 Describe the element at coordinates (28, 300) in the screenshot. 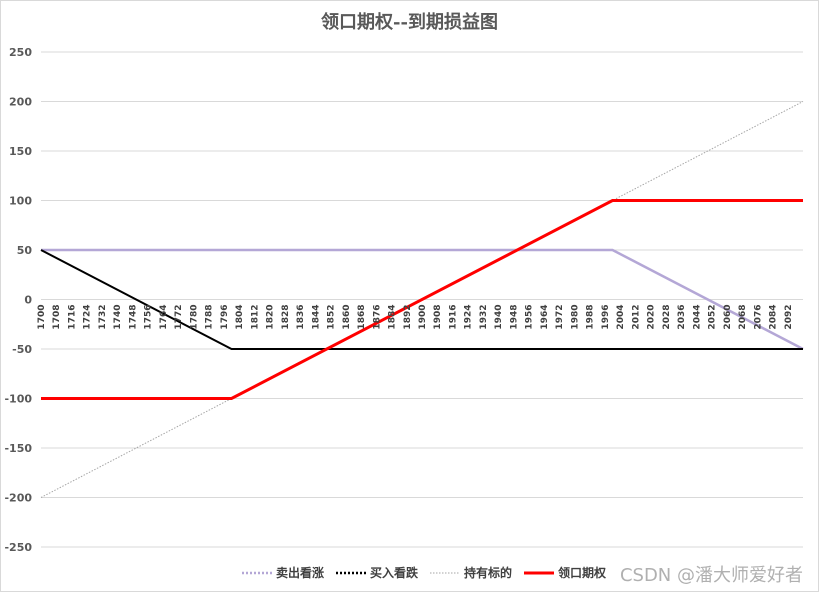

I see `y-tick-label: 0` at that location.